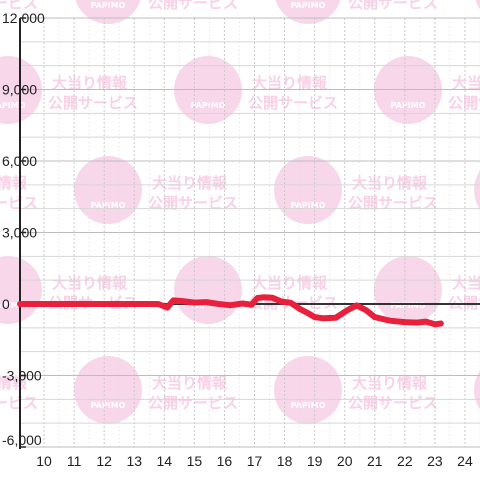  What do you see at coordinates (285, 461) in the screenshot?
I see `x-tick-label: 18` at bounding box center [285, 461].